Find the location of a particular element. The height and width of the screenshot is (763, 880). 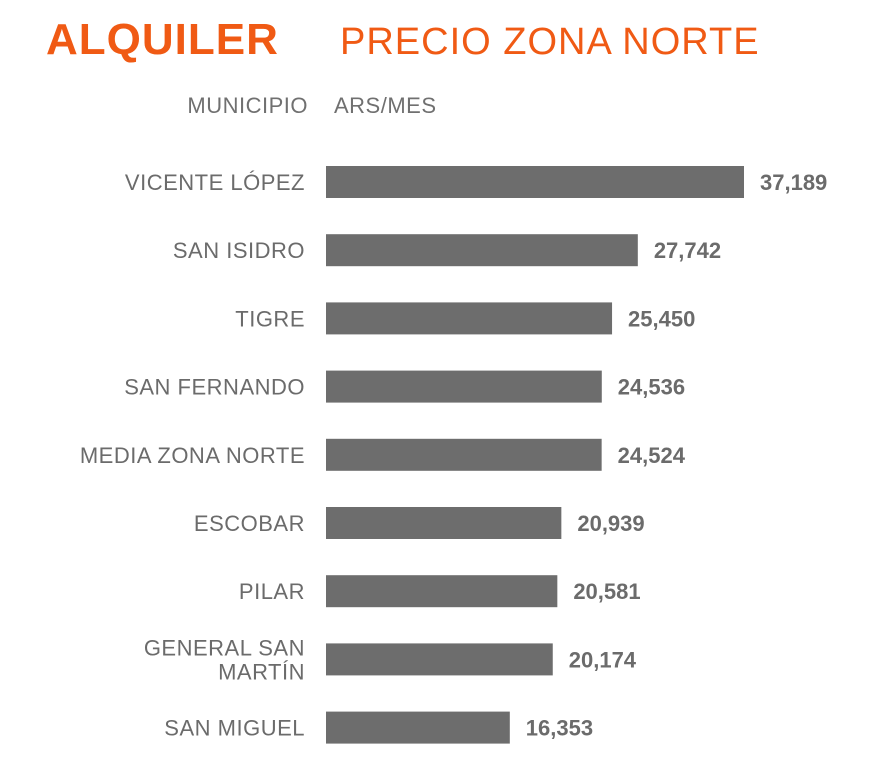

category-column-header: MUNICIPIO is located at coordinates (247, 105).